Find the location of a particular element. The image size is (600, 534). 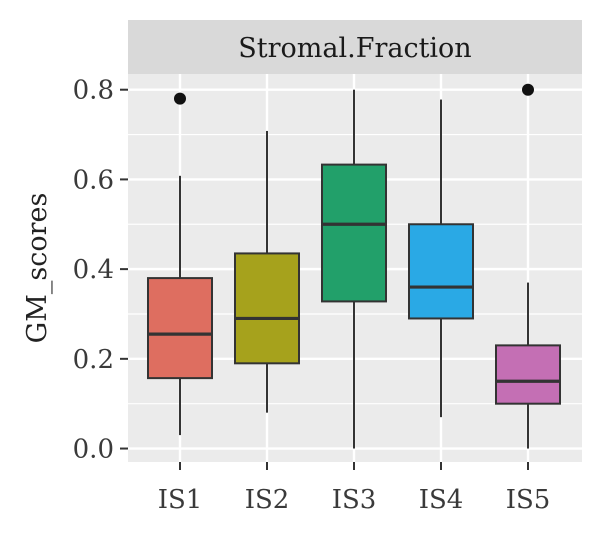

box-is4 is located at coordinates (441, 258).